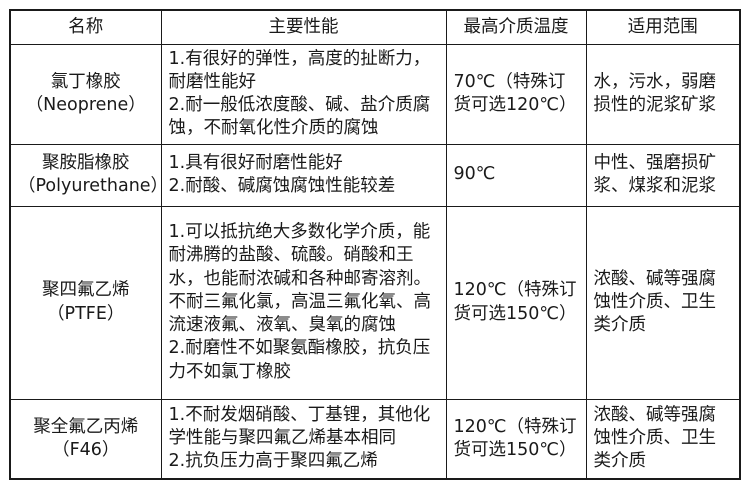  What do you see at coordinates (85, 27) in the screenshot?
I see `column-header-name: 名称` at bounding box center [85, 27].